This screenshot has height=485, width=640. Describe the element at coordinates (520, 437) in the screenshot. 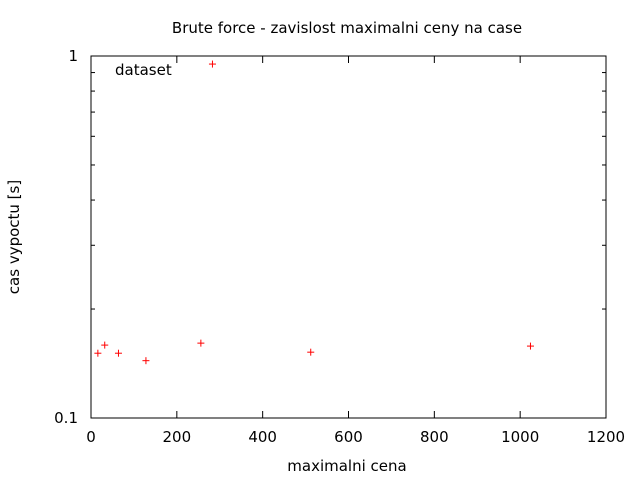

I see `x-tick-label: 1000` at that location.